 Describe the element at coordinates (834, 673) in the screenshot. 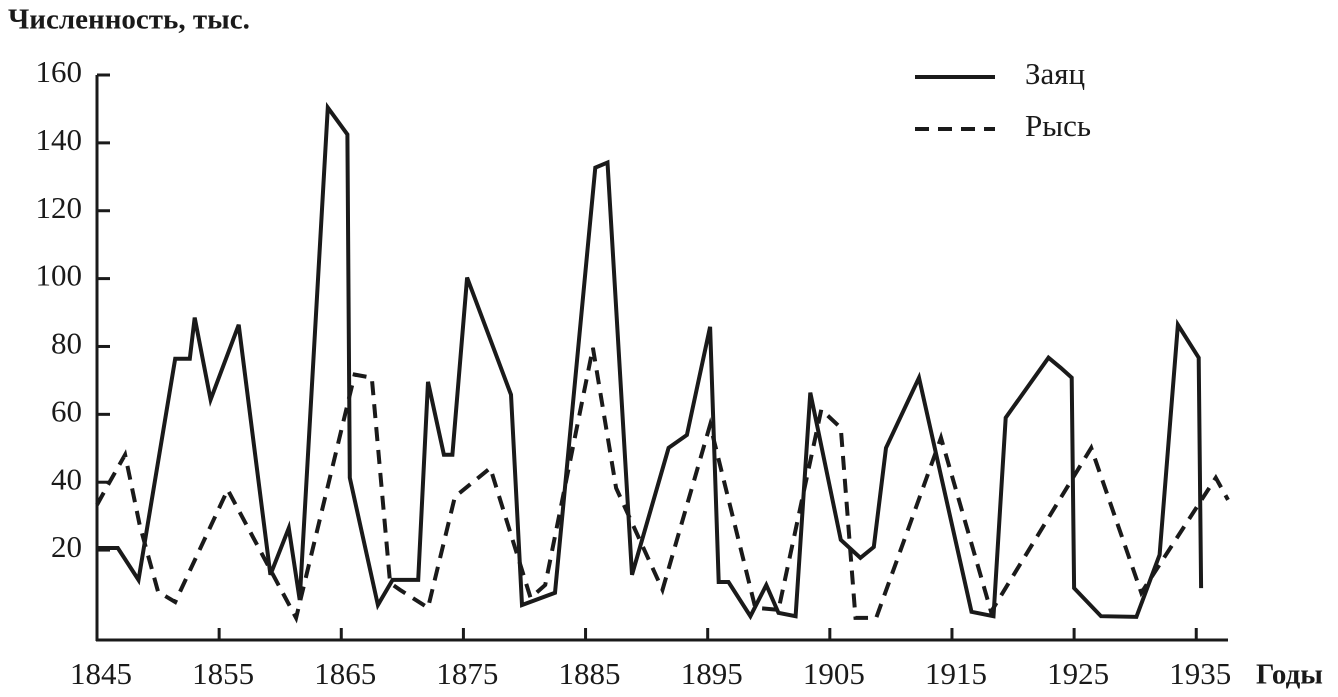

I see `x-tick-label: 1905` at that location.